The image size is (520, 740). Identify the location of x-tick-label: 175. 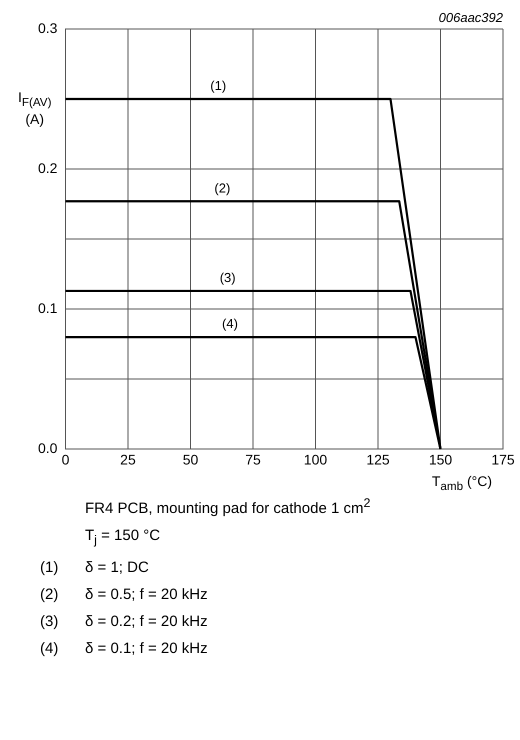
(503, 459).